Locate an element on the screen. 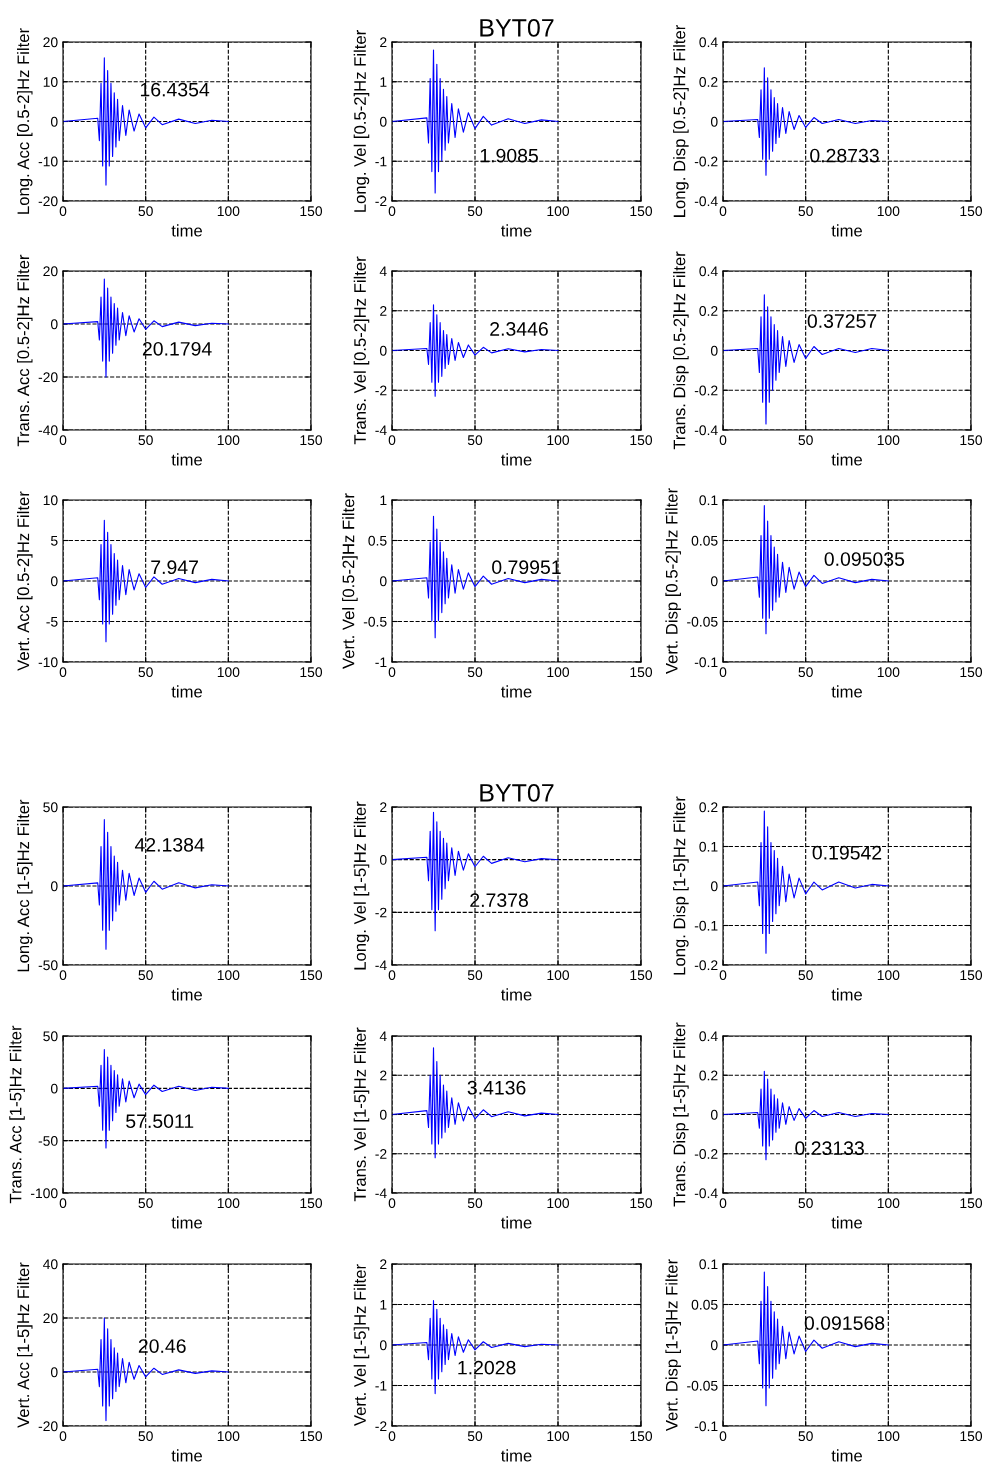  y-axis-title: Trans. Vel [1-5]Hz Filter is located at coordinates (361, 1114).